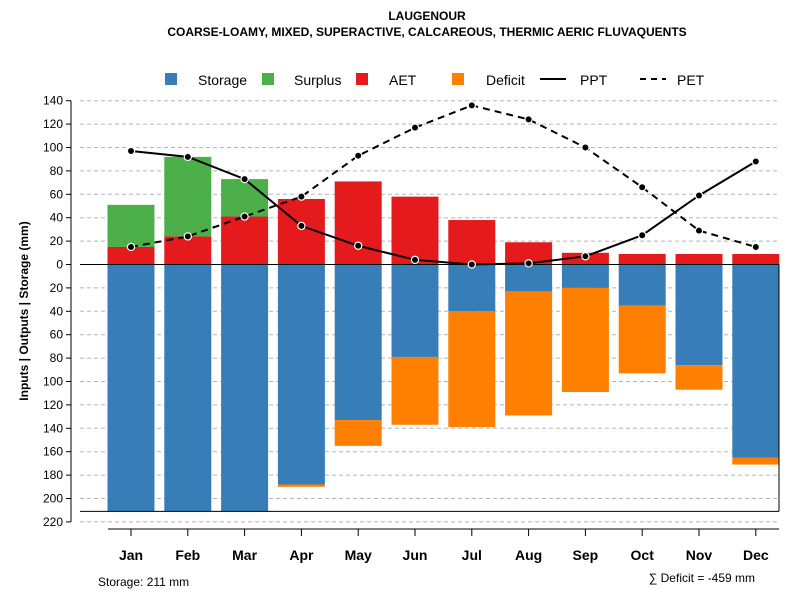 This screenshot has width=800, height=600. What do you see at coordinates (458, 79) in the screenshot?
I see `legend-deficit-swatch` at bounding box center [458, 79].